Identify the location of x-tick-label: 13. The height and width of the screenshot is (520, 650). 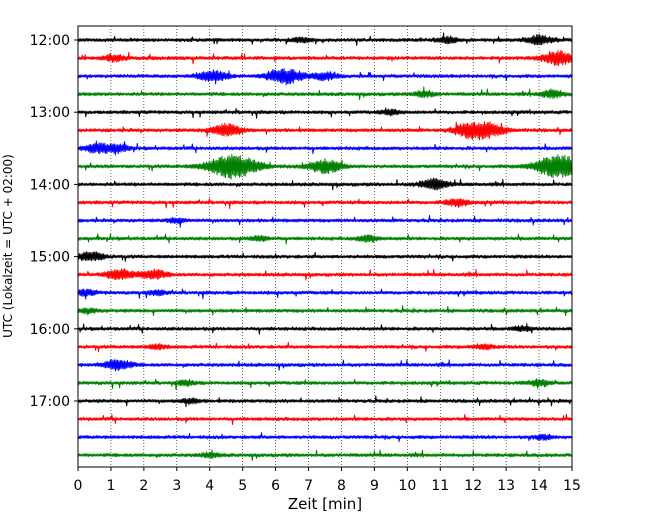
(506, 486).